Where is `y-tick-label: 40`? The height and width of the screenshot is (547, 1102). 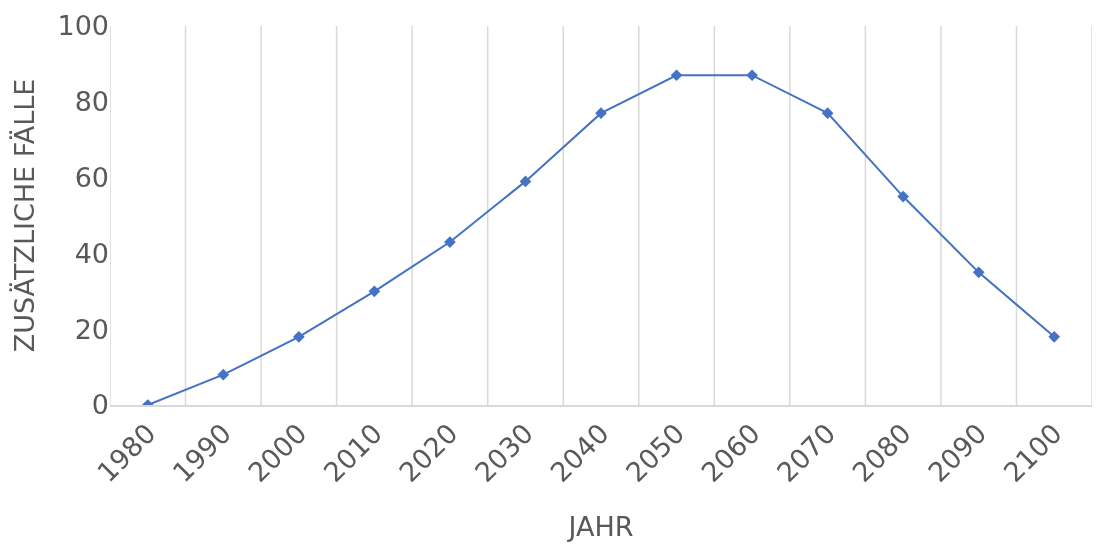 y-tick-label: 40 is located at coordinates (91, 253).